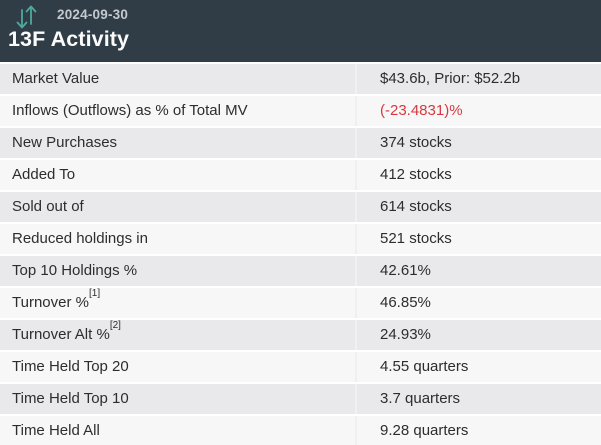 The width and height of the screenshot is (601, 445). What do you see at coordinates (177, 399) in the screenshot?
I see `metric-label: Time Held Top 10` at bounding box center [177, 399].